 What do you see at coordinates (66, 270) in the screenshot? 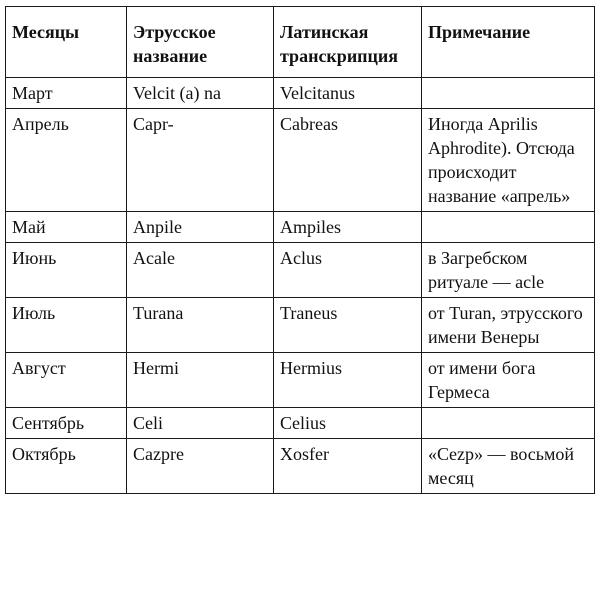
I see `cell-month: Июнь` at bounding box center [66, 270].